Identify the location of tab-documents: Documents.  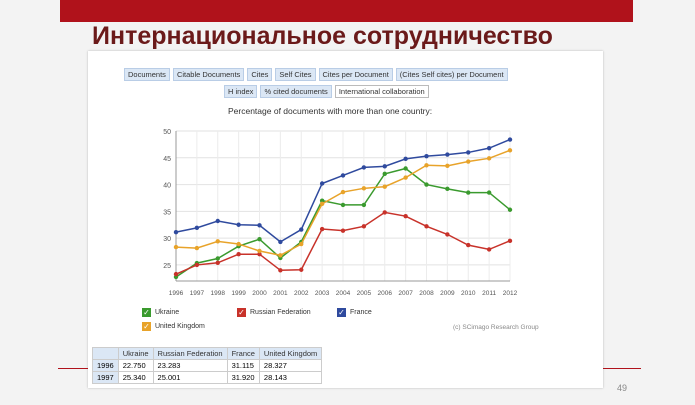
(147, 74).